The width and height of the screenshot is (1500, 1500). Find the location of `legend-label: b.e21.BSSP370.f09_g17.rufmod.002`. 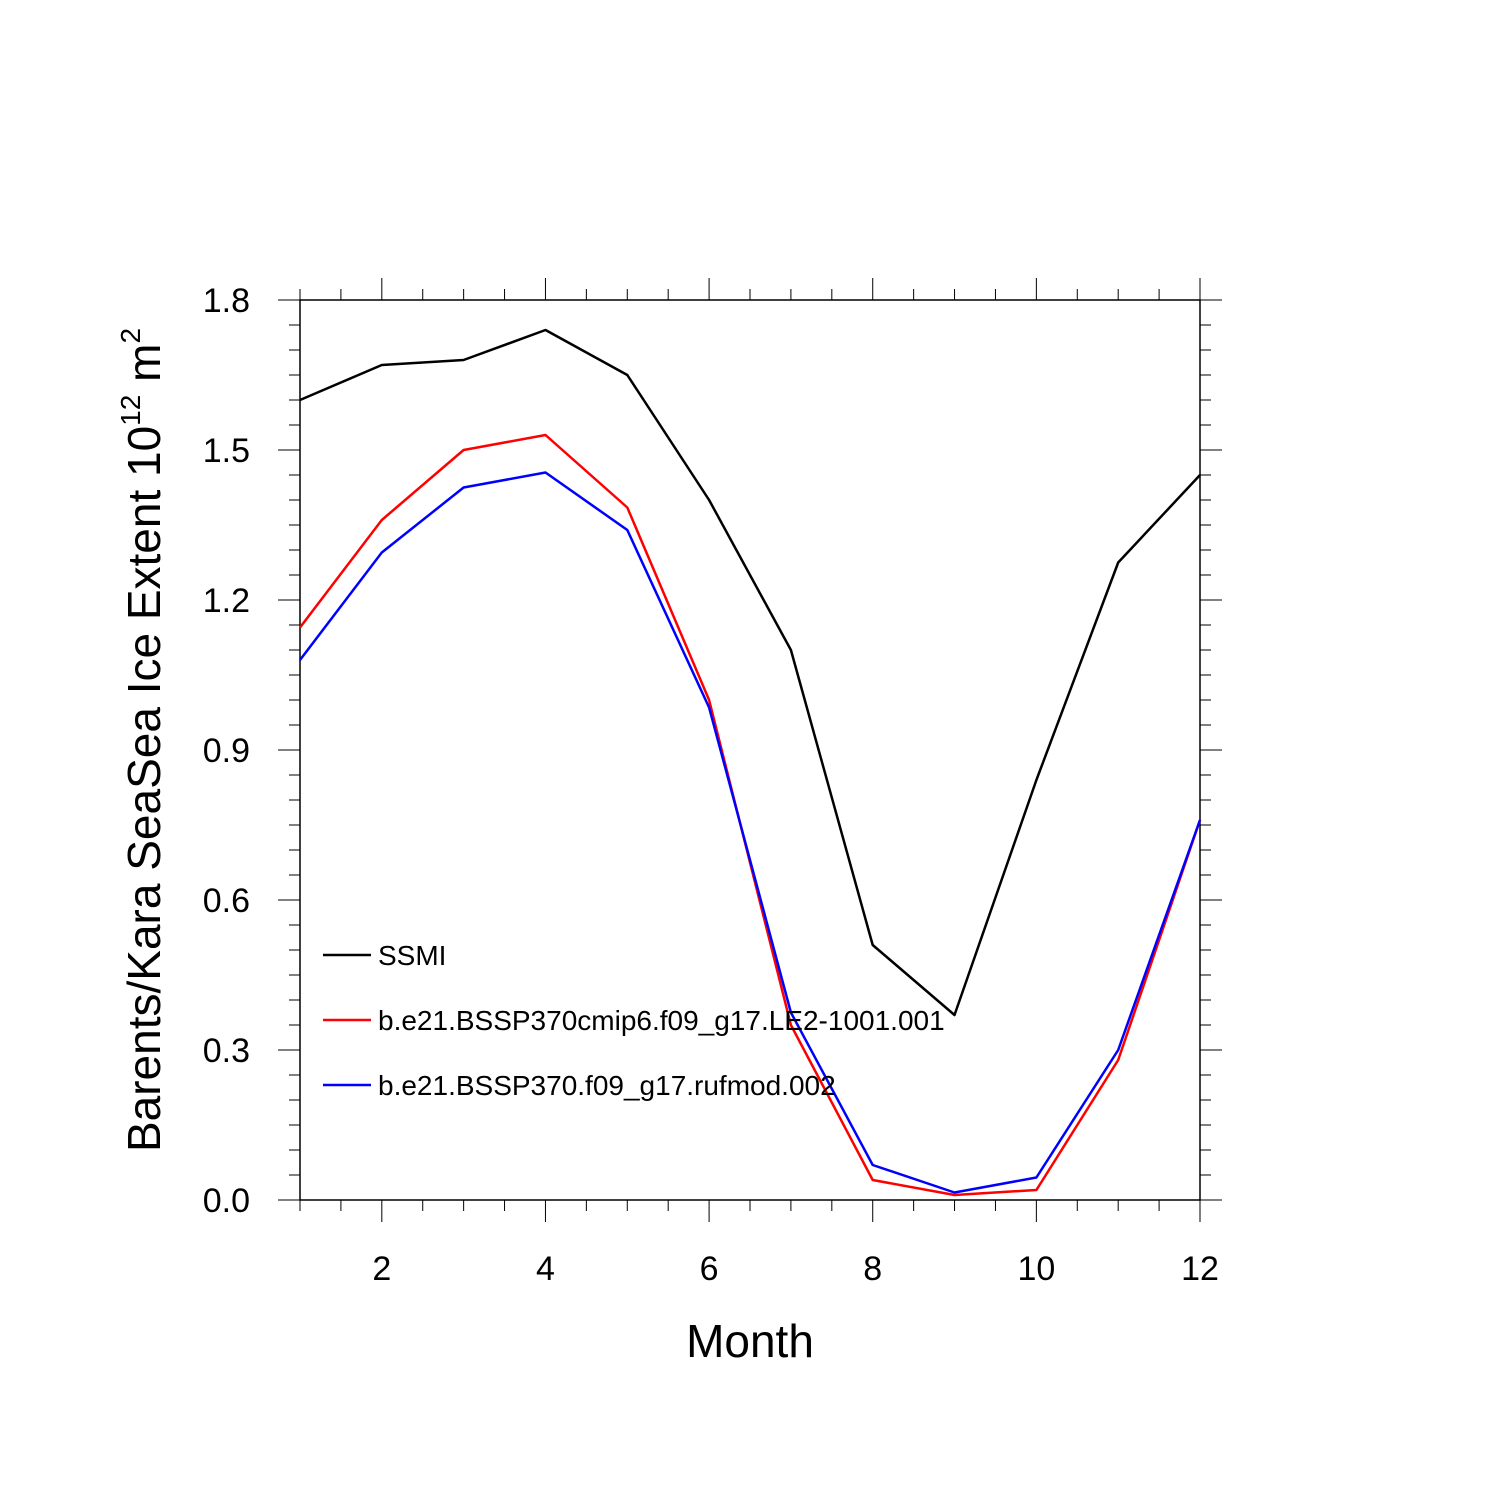

legend-label: b.e21.BSSP370.f09_g17.rufmod.002 is located at coordinates (607, 1085).